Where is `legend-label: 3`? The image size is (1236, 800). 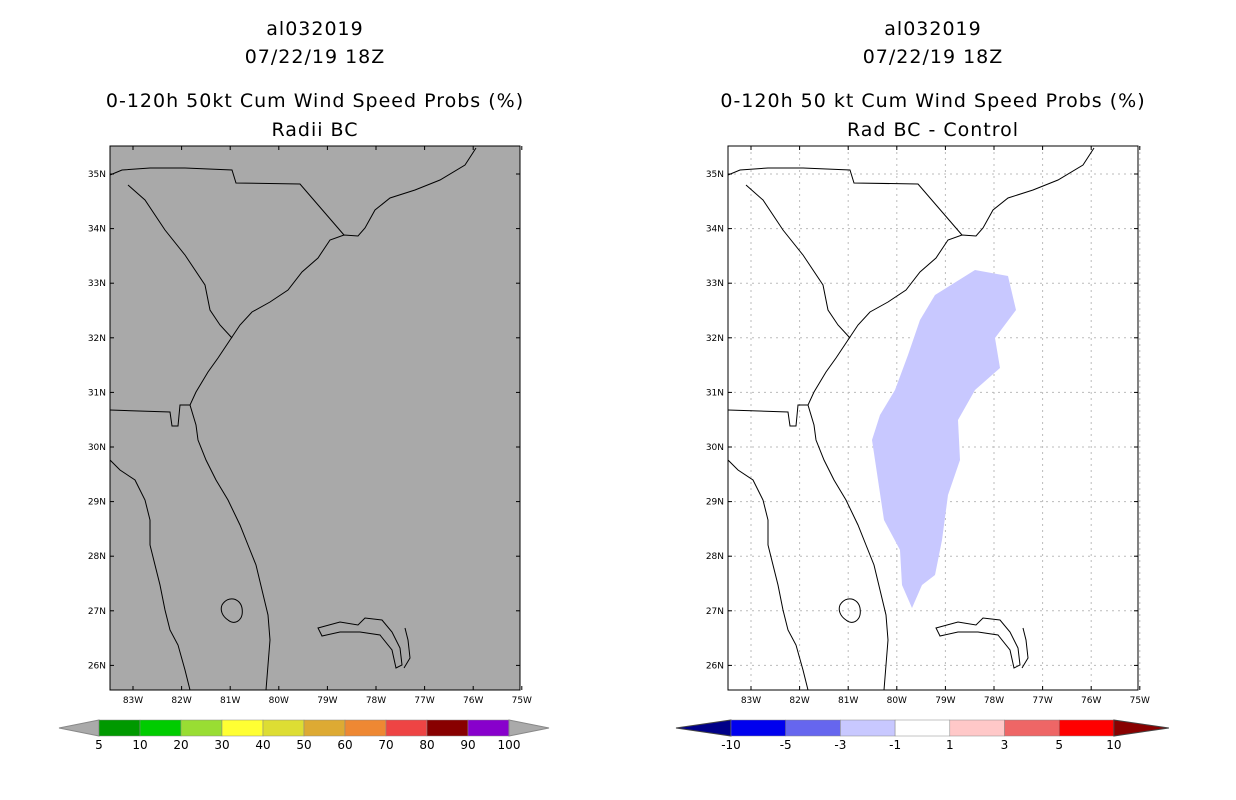 legend-label: 3 is located at coordinates (1005, 745).